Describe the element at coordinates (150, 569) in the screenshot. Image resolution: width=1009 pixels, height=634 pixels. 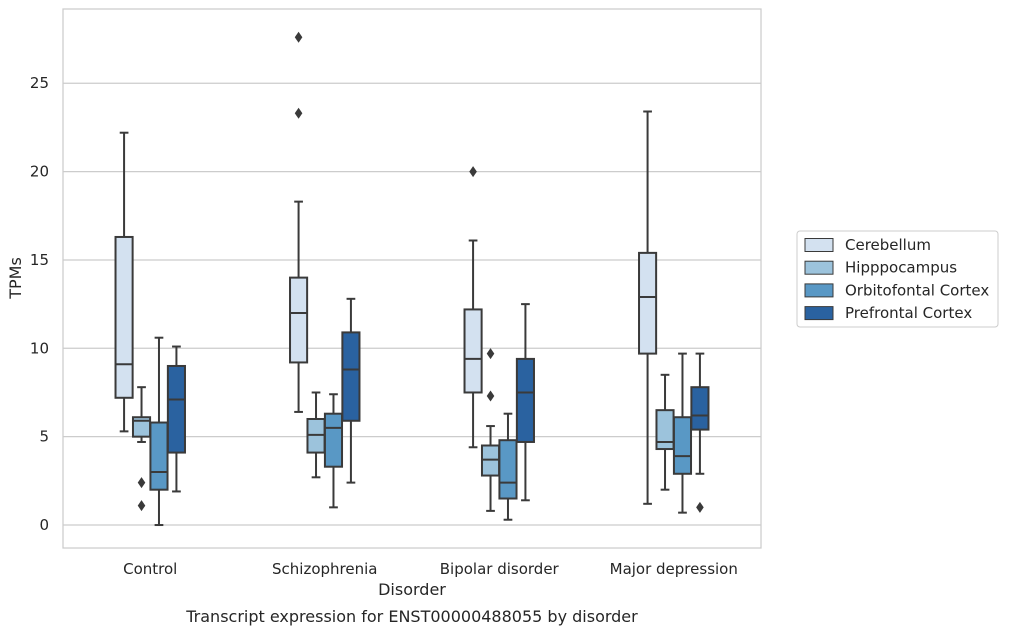
I see `x-tick-label: Control` at that location.